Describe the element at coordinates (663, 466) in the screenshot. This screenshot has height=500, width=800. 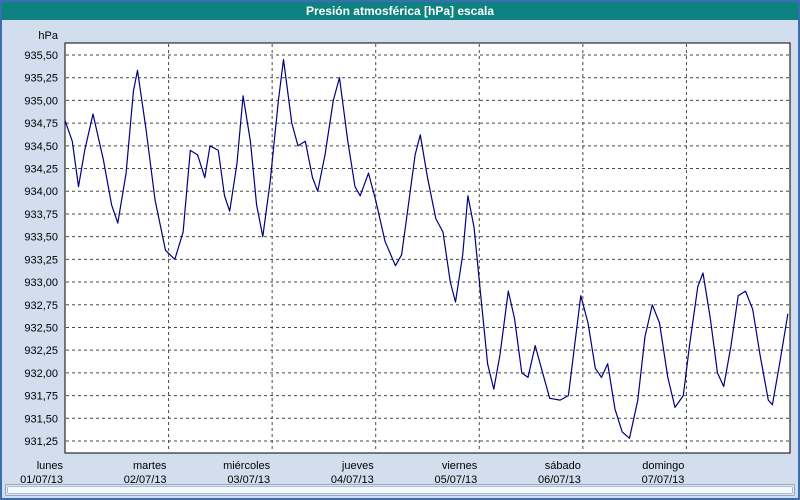
I see `x-day-name: domingo` at that location.